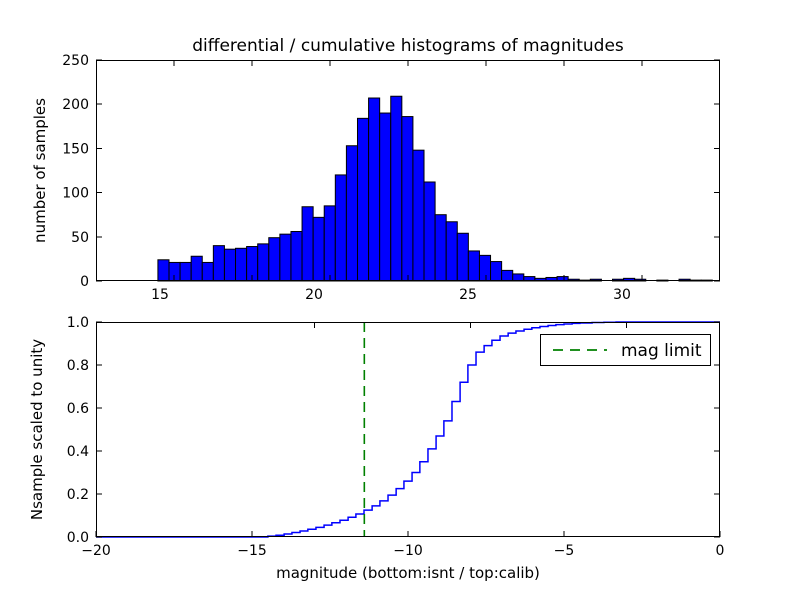 This screenshot has width=800, height=600. What do you see at coordinates (160, 295) in the screenshot?
I see `top-x-tick-label: 15` at bounding box center [160, 295].